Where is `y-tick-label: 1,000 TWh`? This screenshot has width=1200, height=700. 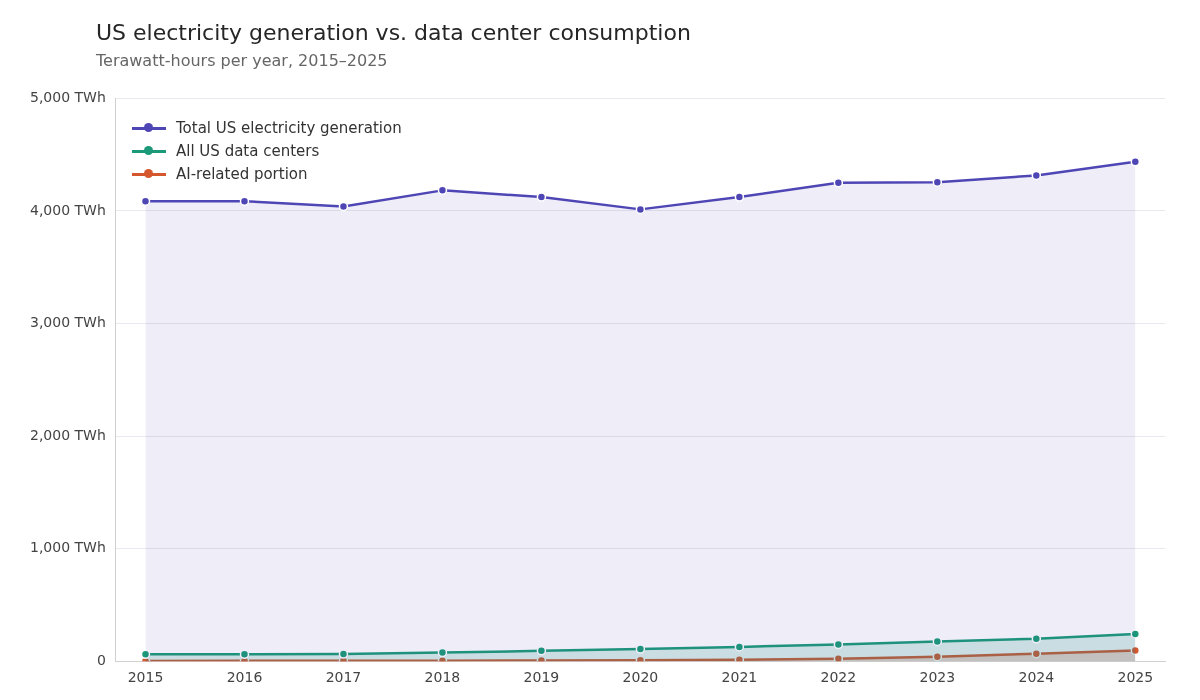
y-tick-label: 1,000 TWh is located at coordinates (68, 547).